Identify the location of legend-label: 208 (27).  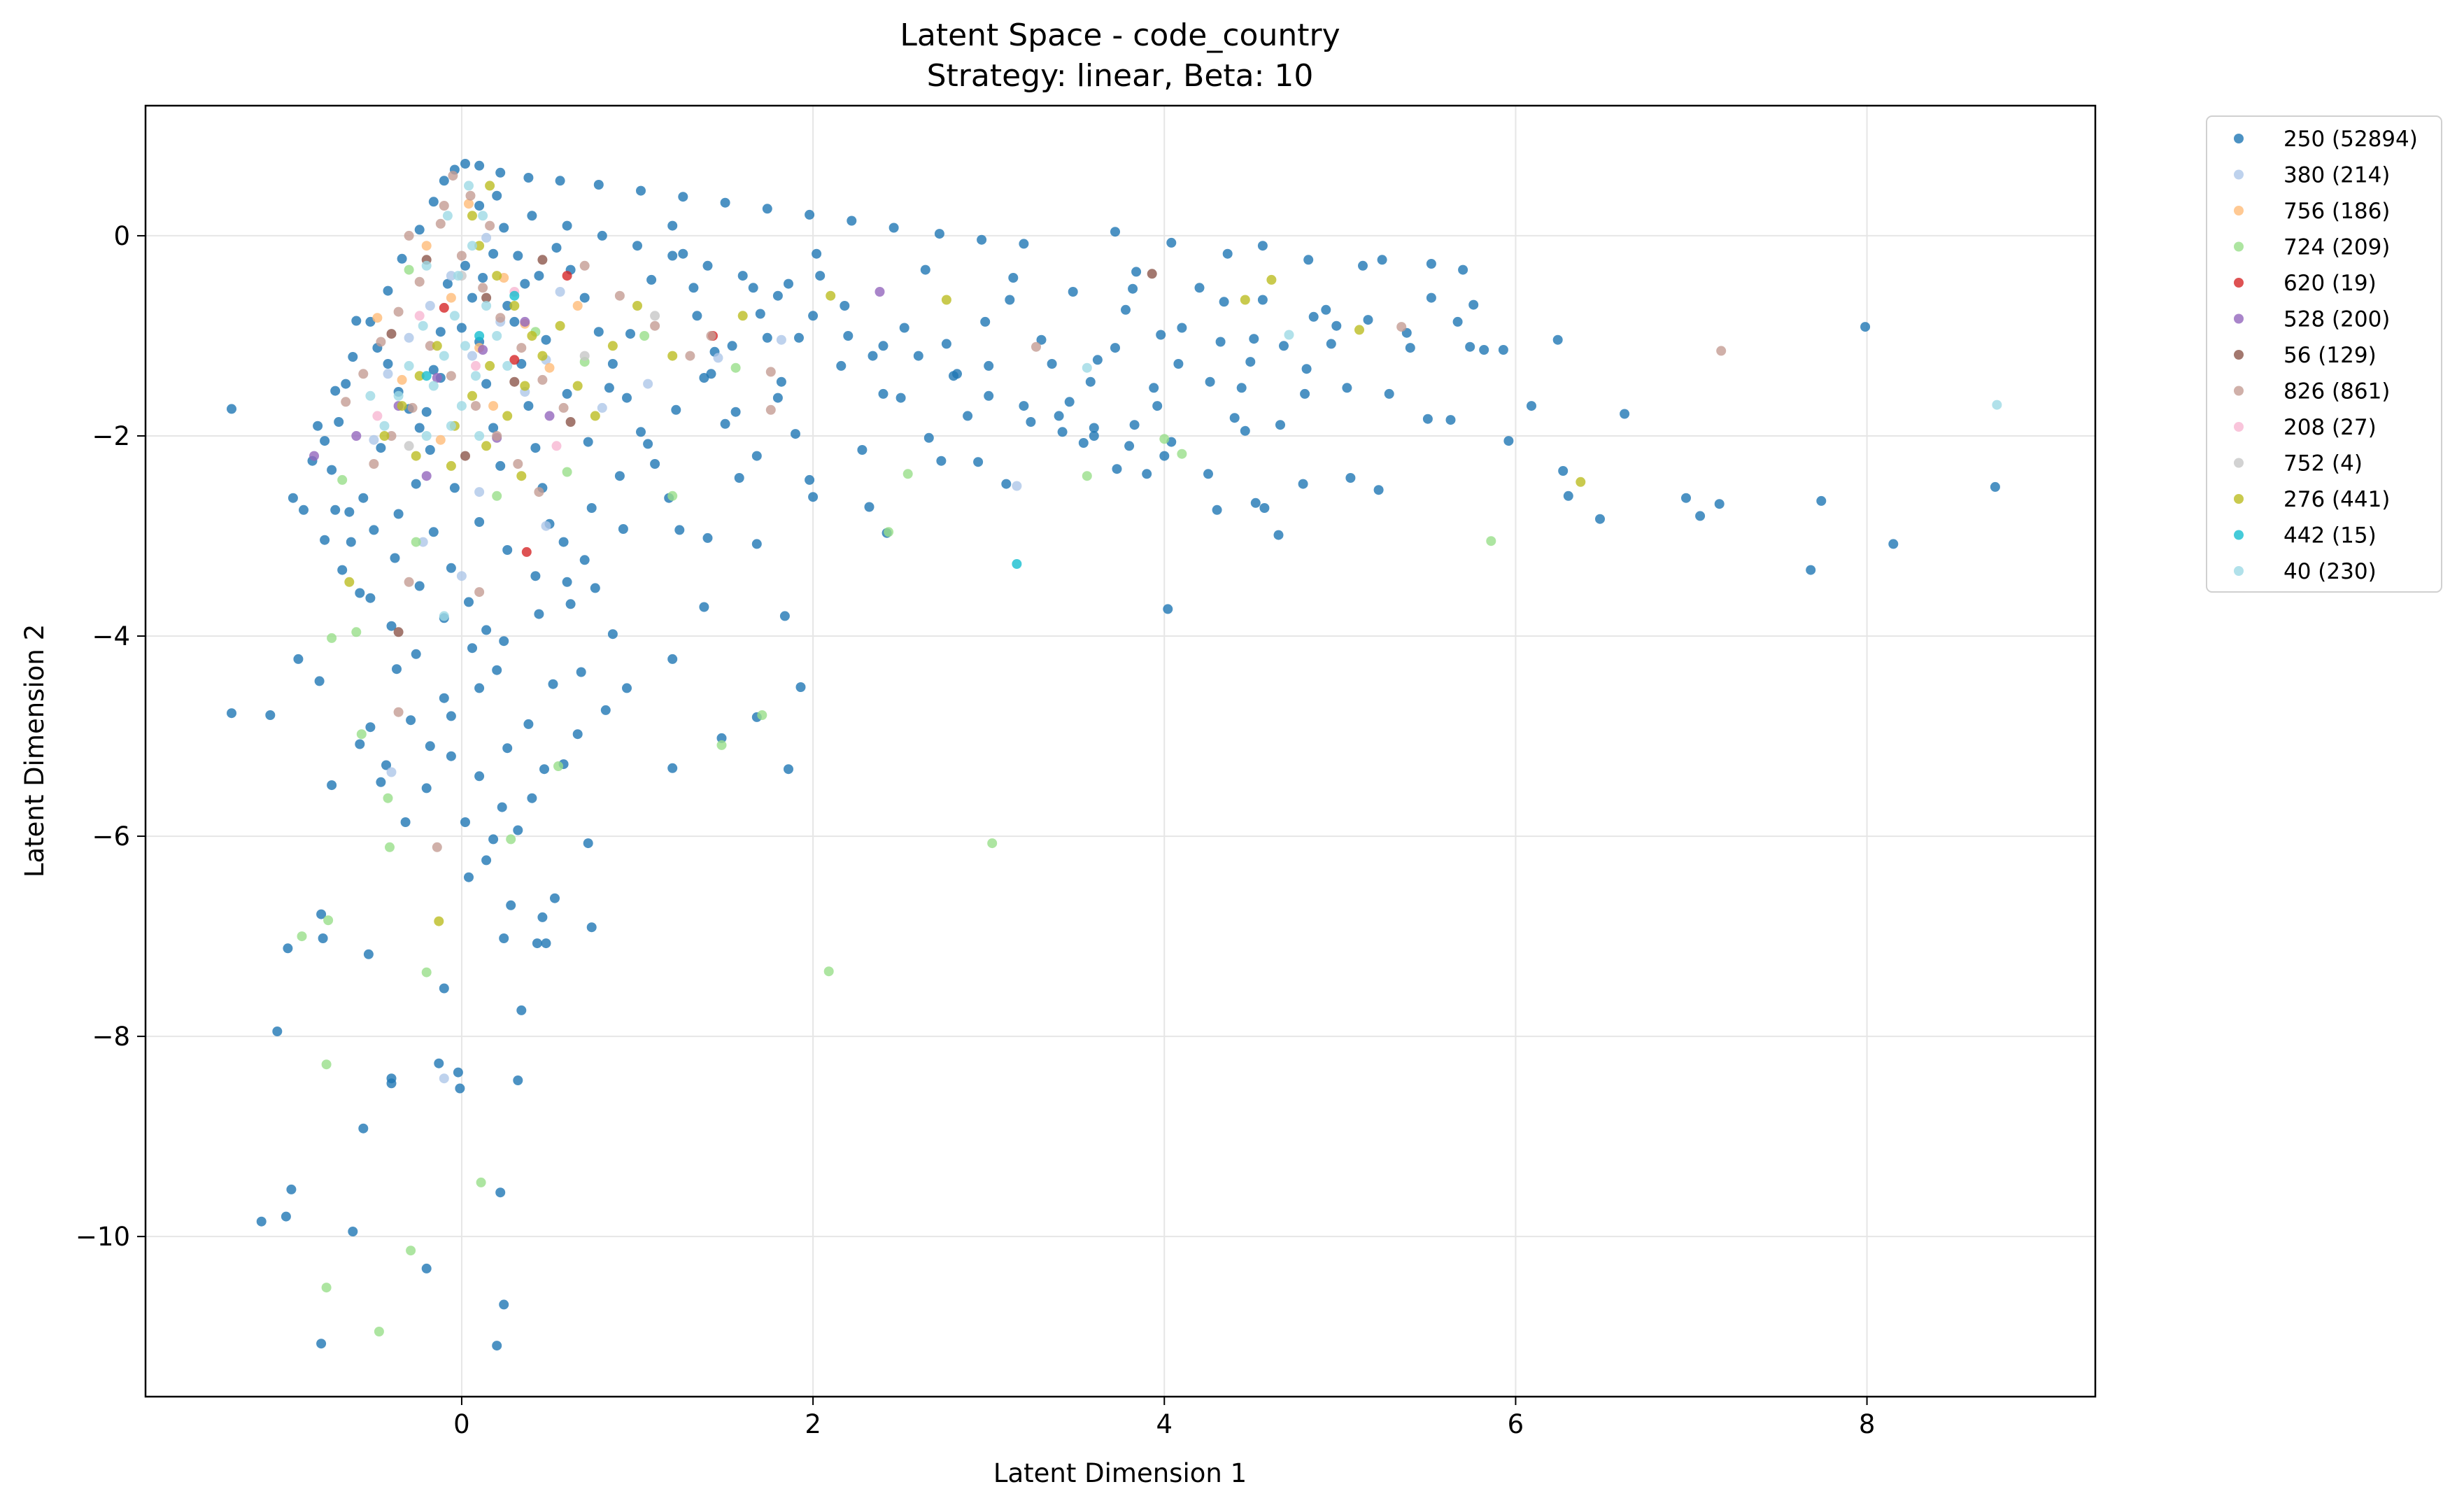
(2330, 427).